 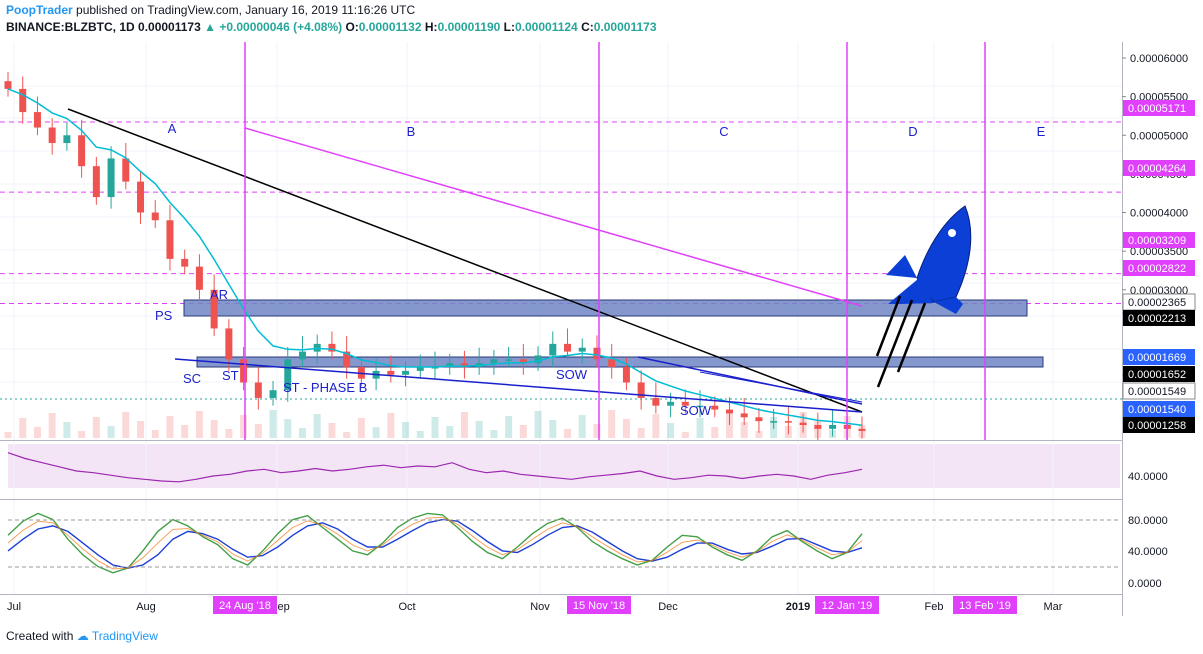 I want to click on phase-label-d: D, so click(x=912, y=131).